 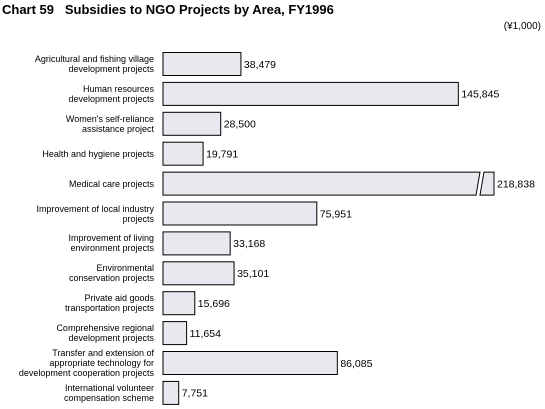 What do you see at coordinates (111, 183) in the screenshot?
I see `category-label: Medical care projects` at bounding box center [111, 183].